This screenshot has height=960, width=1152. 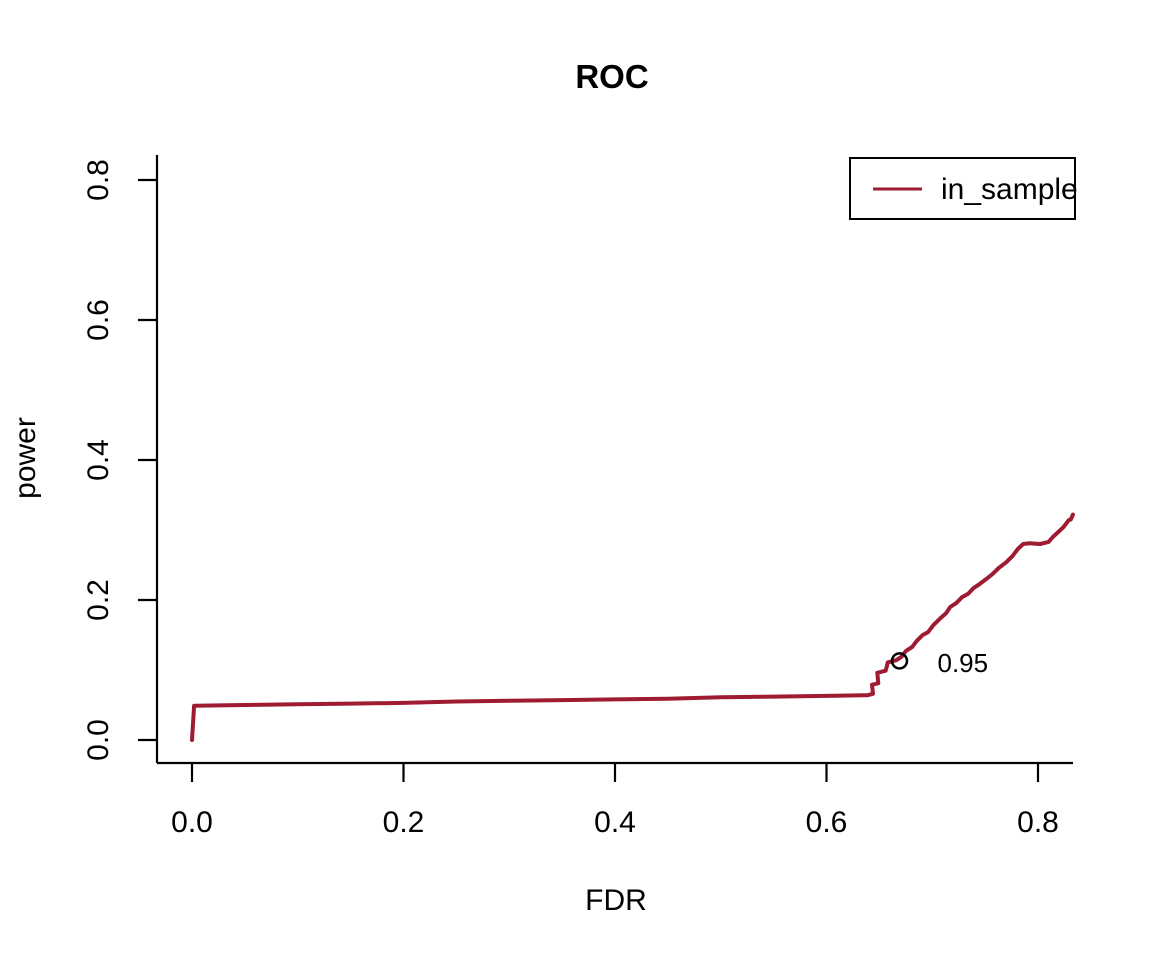 What do you see at coordinates (98, 180) in the screenshot?
I see `y-tick-label: 0.8` at bounding box center [98, 180].